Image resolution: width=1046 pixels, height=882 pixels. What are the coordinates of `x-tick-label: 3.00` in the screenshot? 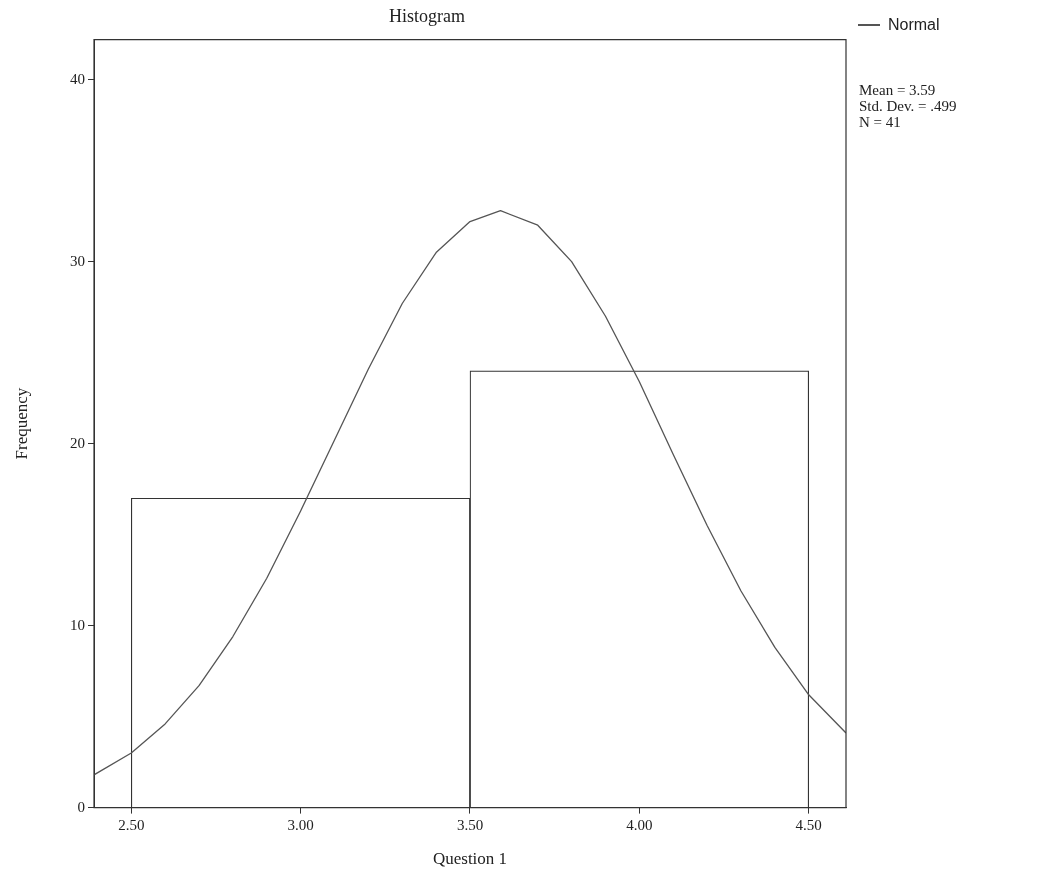 It's located at (300, 824).